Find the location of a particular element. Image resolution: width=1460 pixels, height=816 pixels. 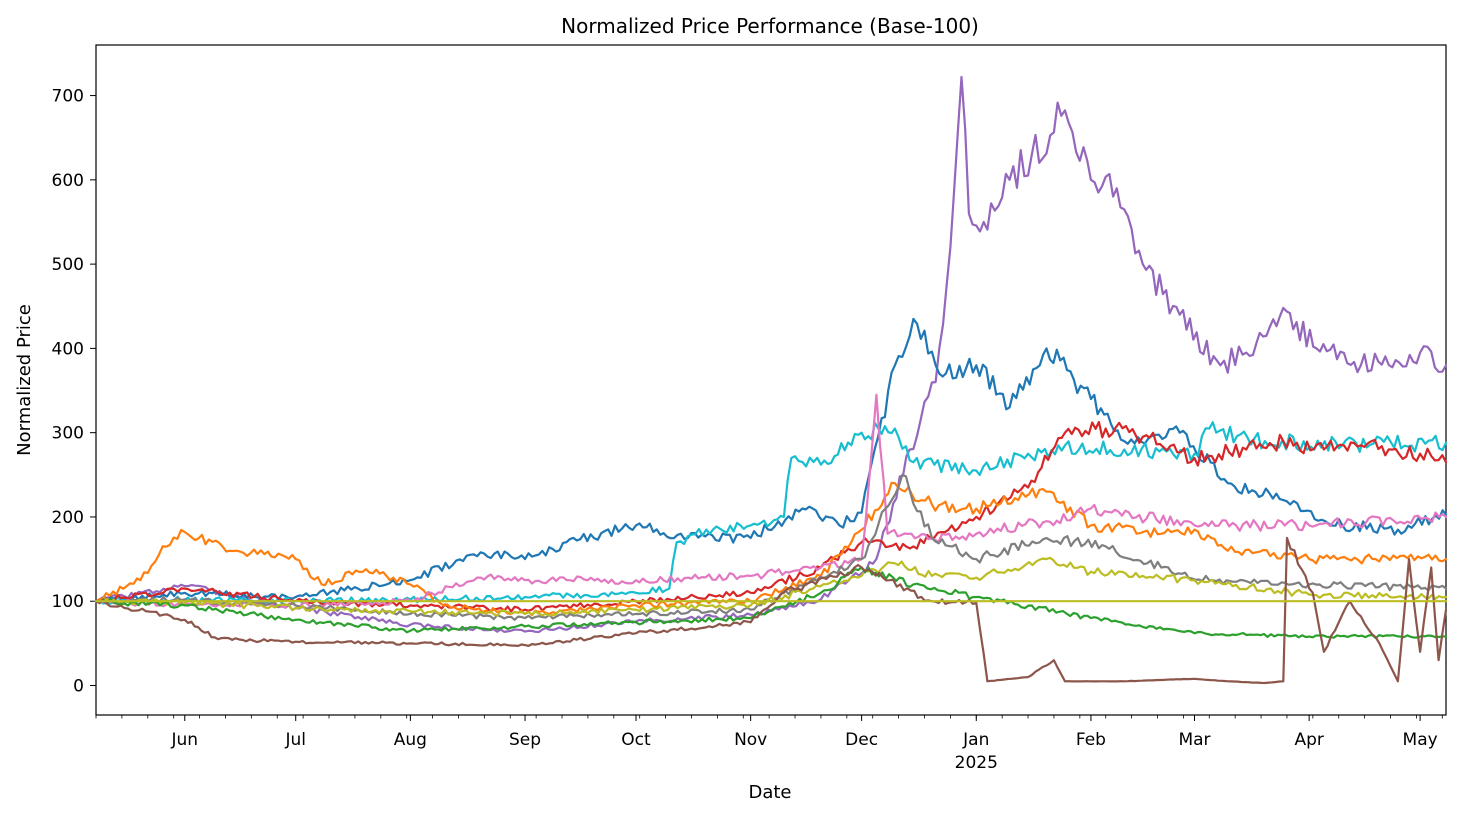

y-tick-label: 0 is located at coordinates (78, 687).